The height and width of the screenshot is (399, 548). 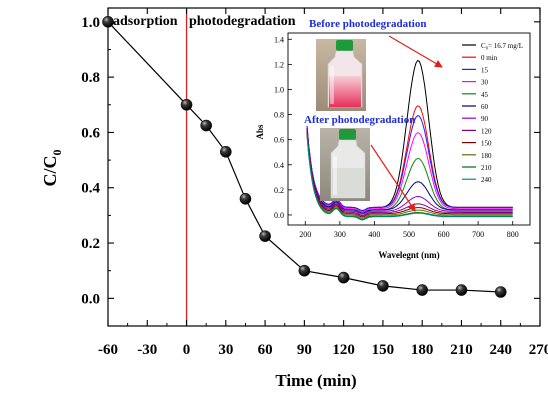 What do you see at coordinates (422, 350) in the screenshot?
I see `main-x-tick-label: 180` at bounding box center [422, 350].